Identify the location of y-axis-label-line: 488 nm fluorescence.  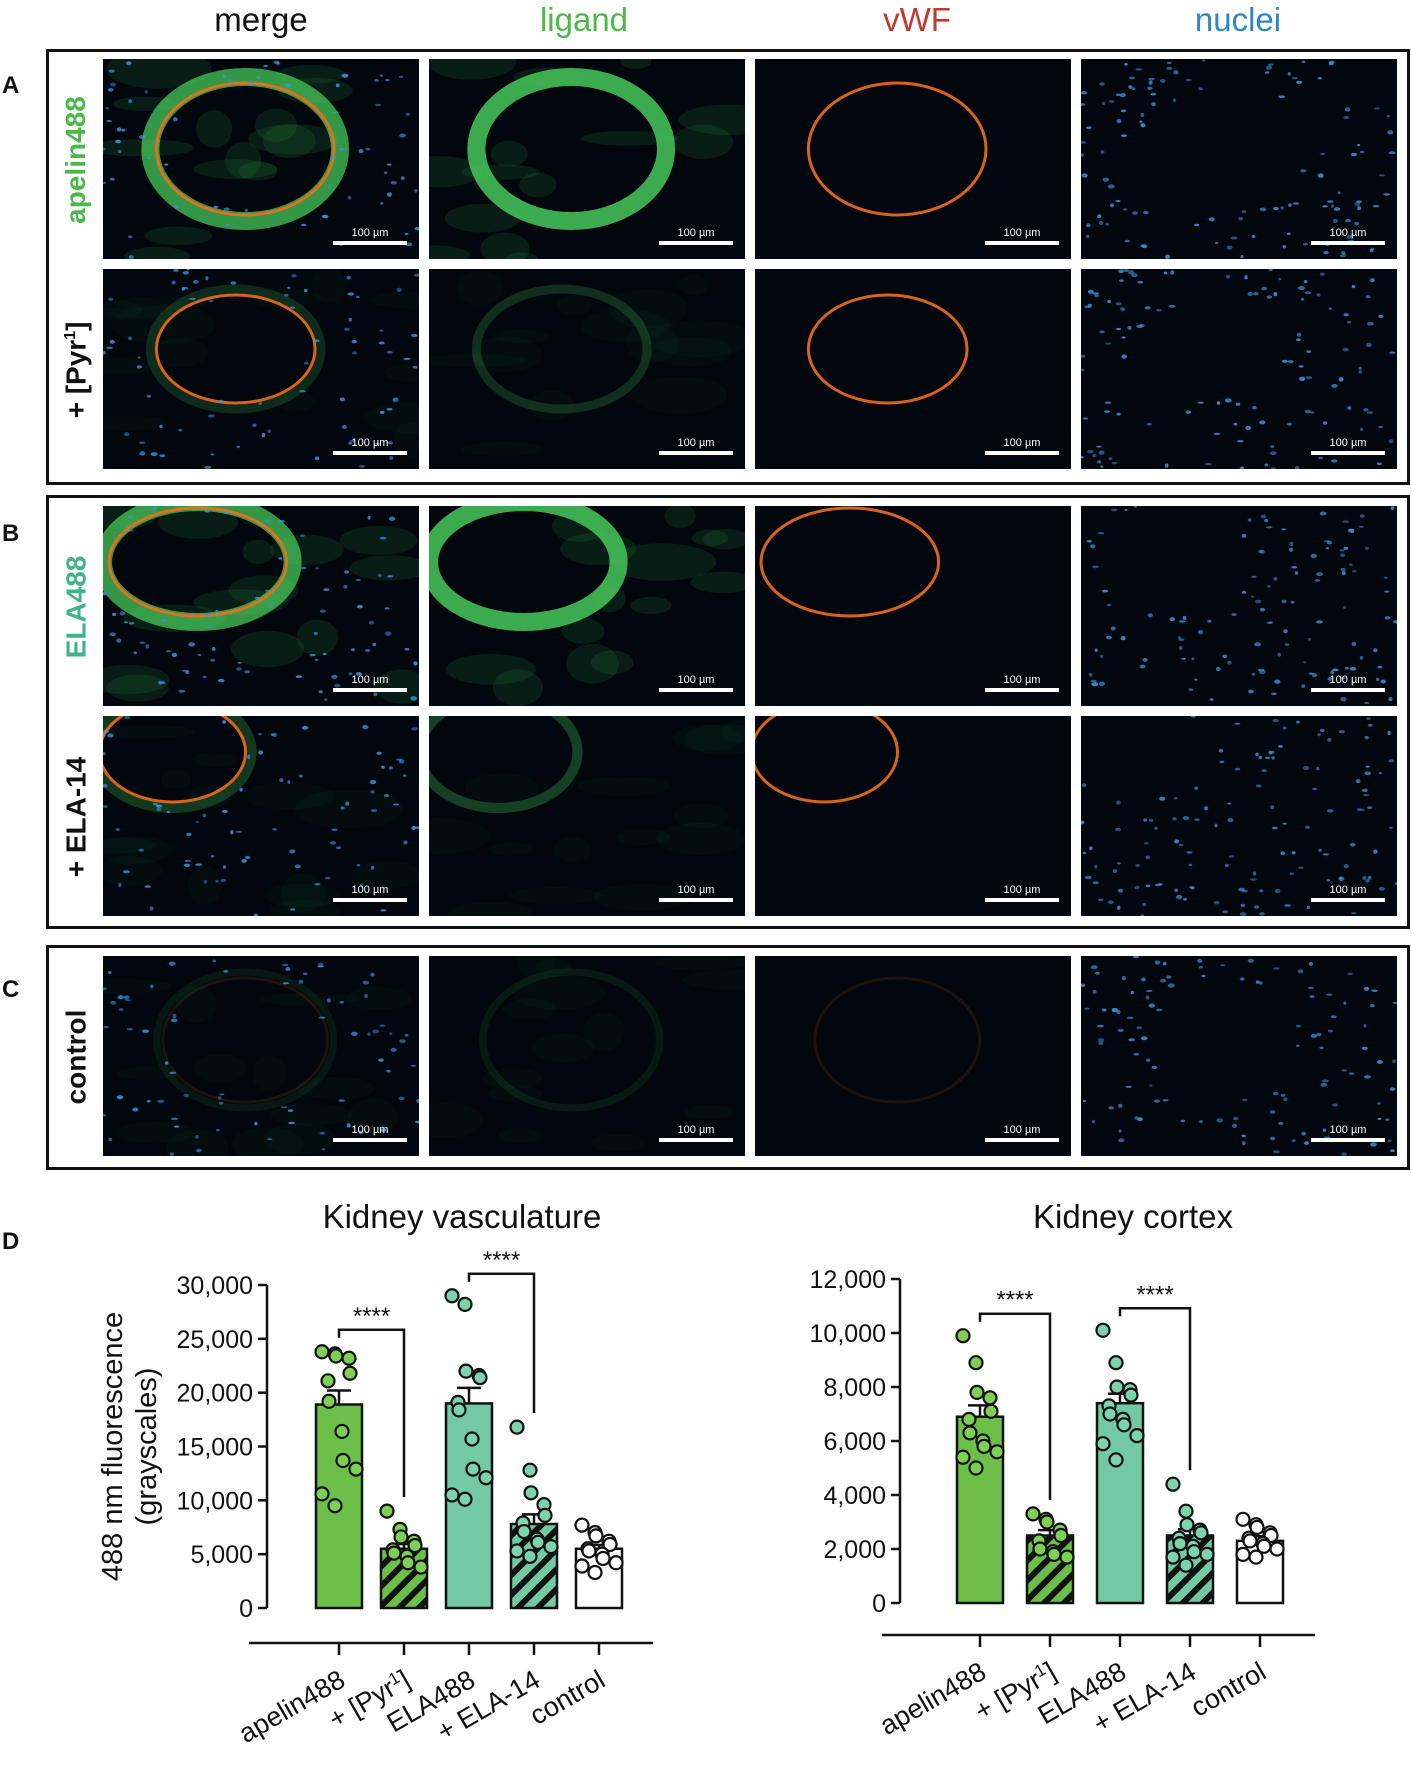
(114, 1446).